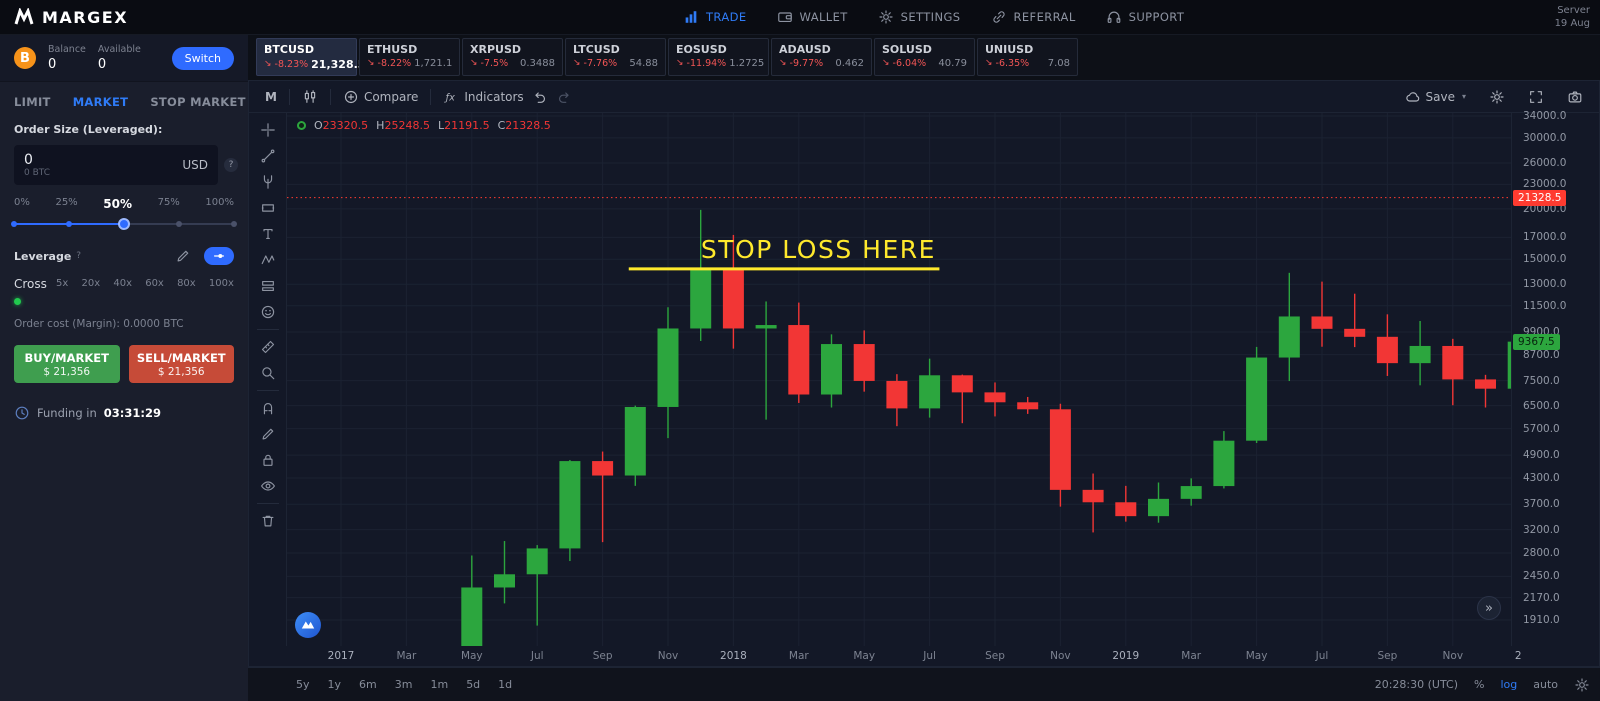 This screenshot has width=1600, height=701. Describe the element at coordinates (268, 260) in the screenshot. I see `pattern-tool-icon` at that location.